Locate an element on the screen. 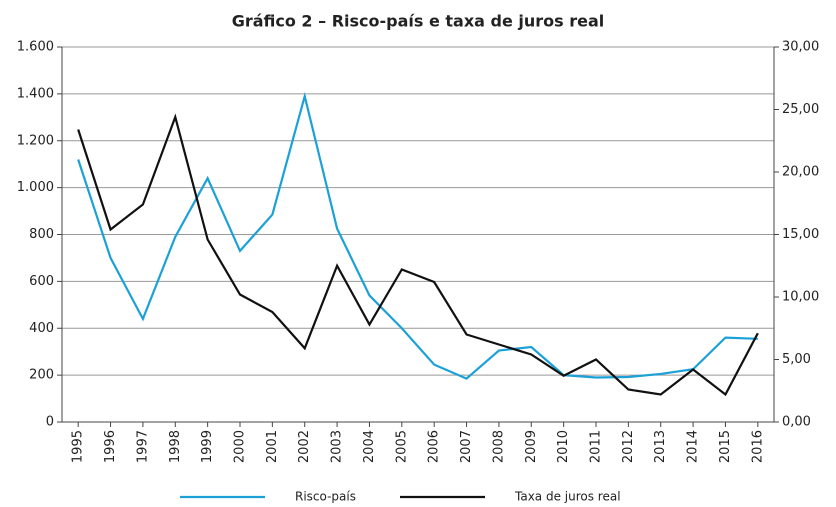 The height and width of the screenshot is (507, 836). y2-tick-label: 5,00 is located at coordinates (796, 359).